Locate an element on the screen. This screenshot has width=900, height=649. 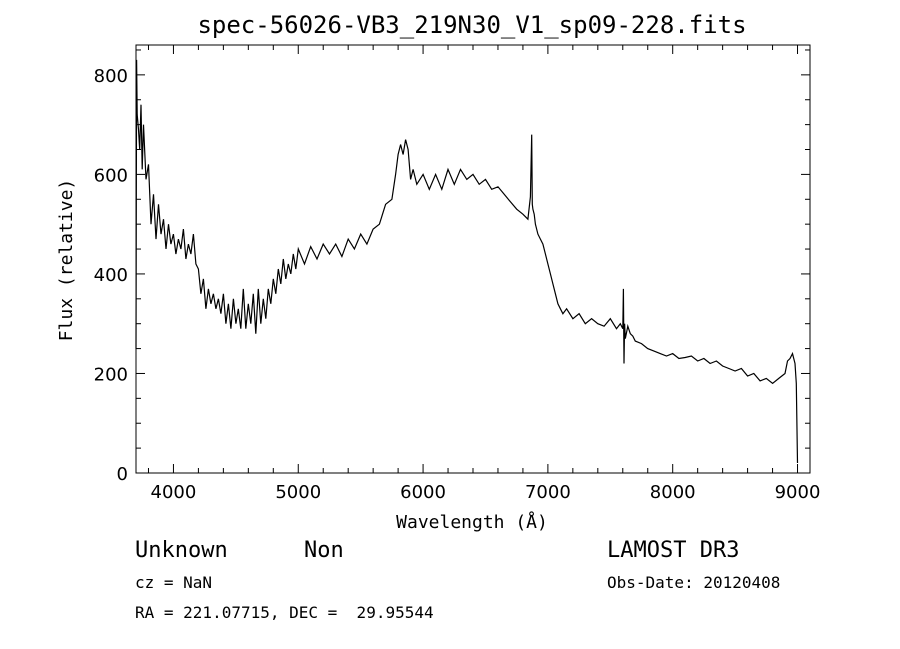
object-class: Unknown is located at coordinates (181, 550).